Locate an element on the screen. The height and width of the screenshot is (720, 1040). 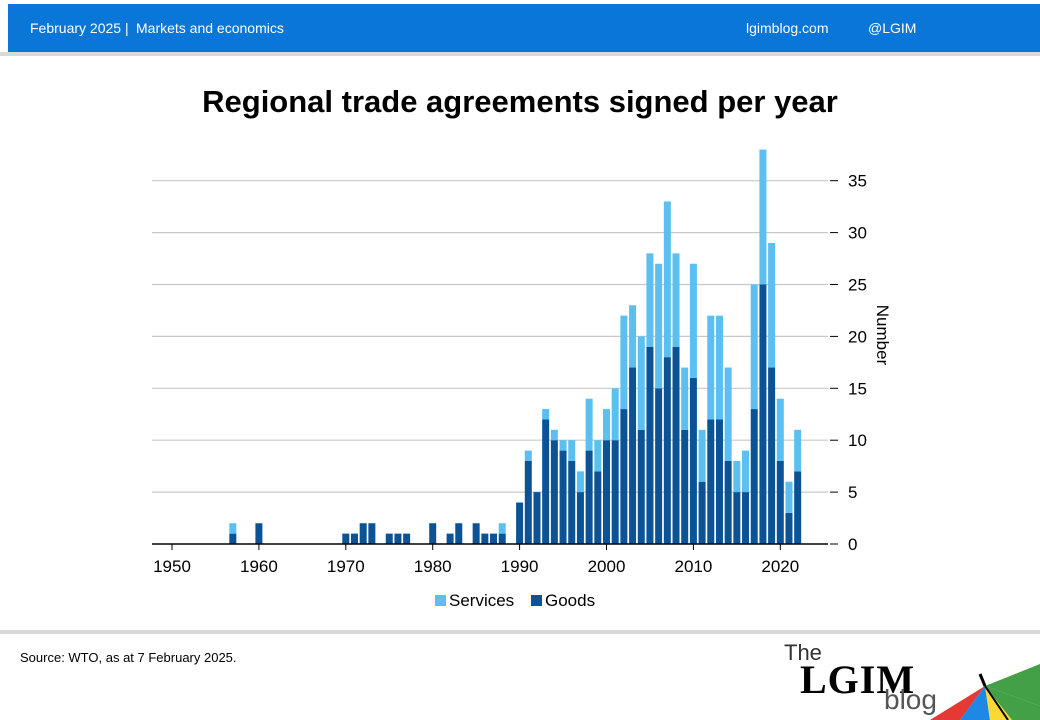
x-tick-label: 2020 is located at coordinates (780, 566).